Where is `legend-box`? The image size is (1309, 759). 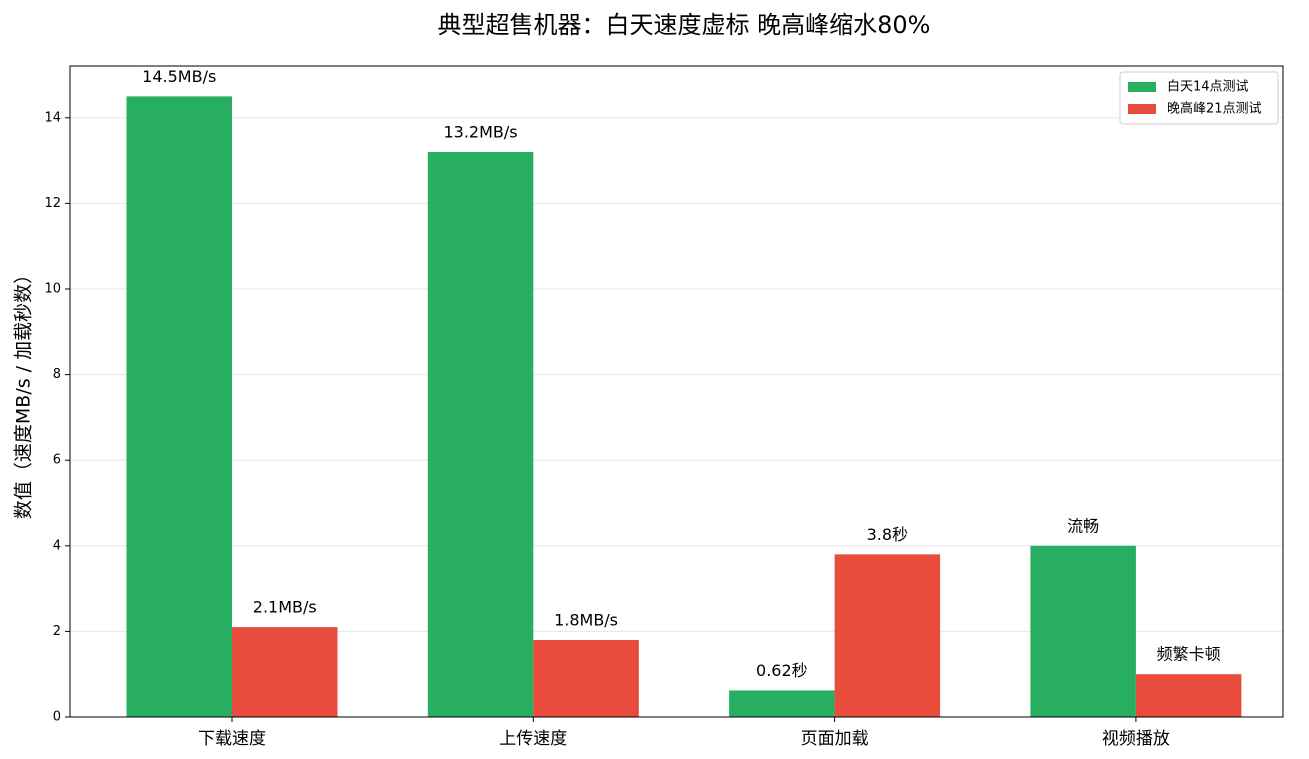
legend-box is located at coordinates (1199, 98).